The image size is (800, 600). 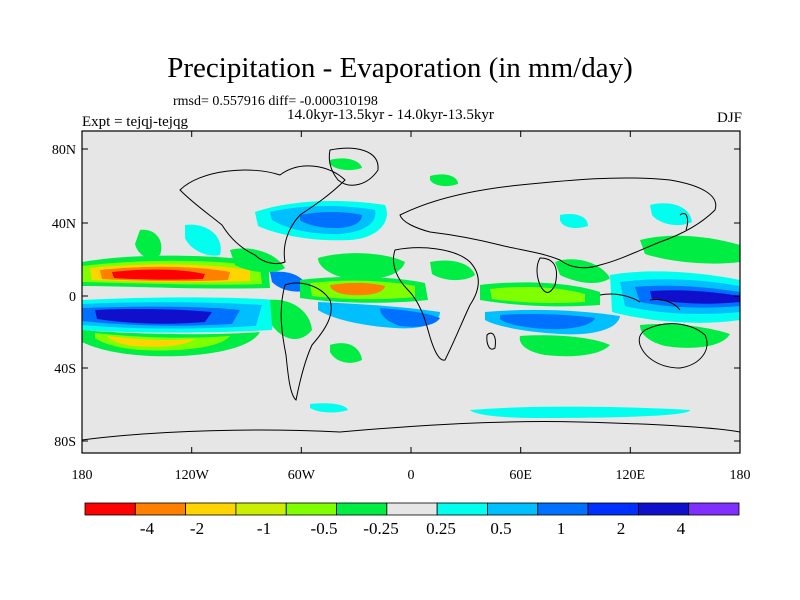 What do you see at coordinates (203, 240) in the screenshot?
I see `field-cyan-nepac` at bounding box center [203, 240].